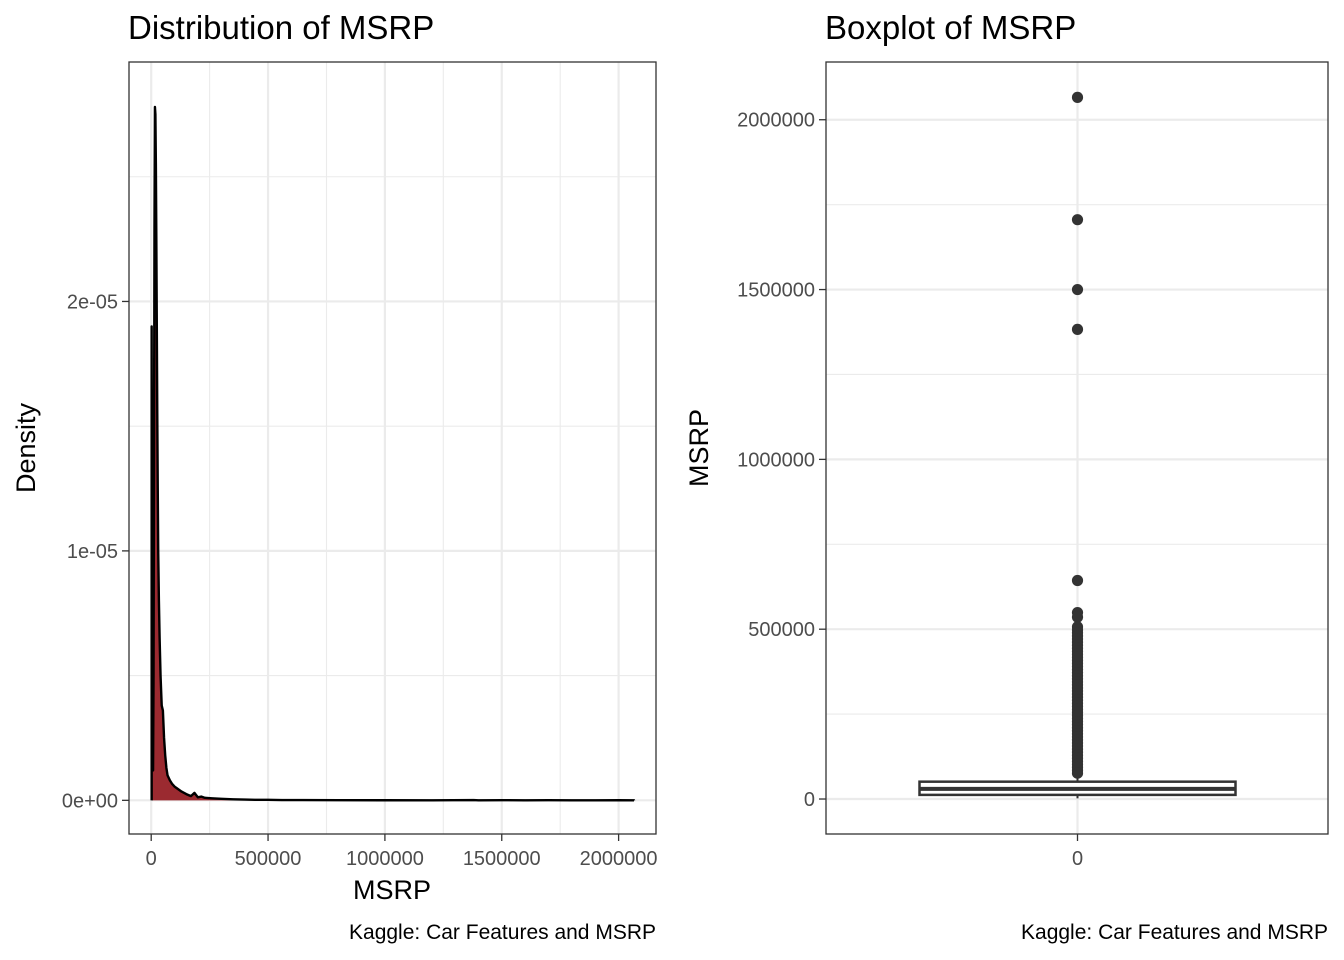  Describe the element at coordinates (392, 890) in the screenshot. I see `density-x-axis-title: MSRP` at that location.